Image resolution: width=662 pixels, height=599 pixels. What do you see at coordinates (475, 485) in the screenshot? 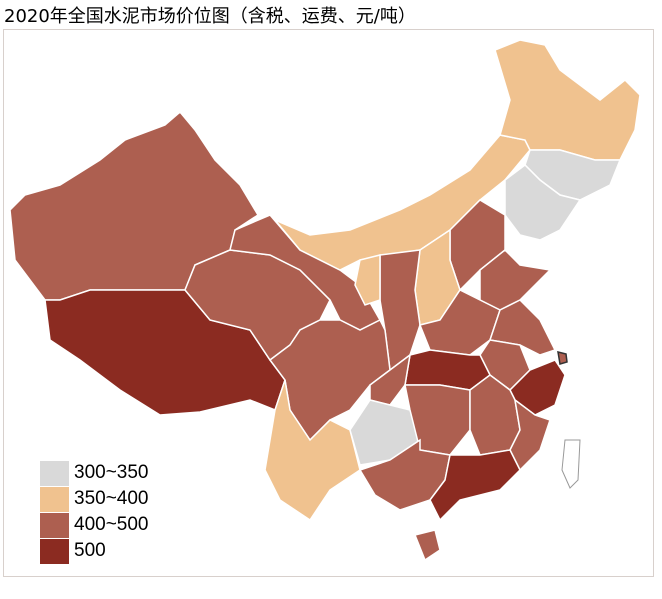
I see `province-广东` at bounding box center [475, 485].